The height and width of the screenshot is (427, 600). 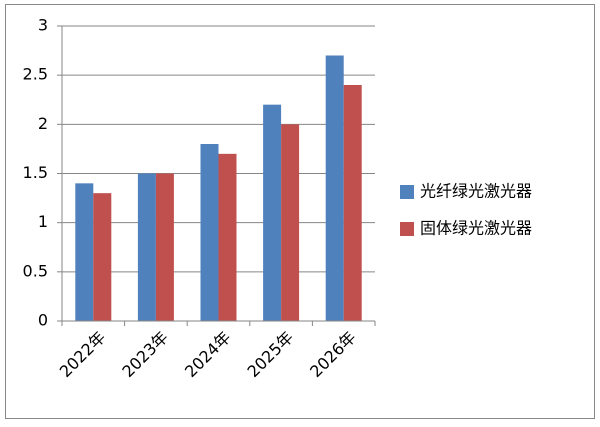 What do you see at coordinates (43, 320) in the screenshot?
I see `y-tick-label: 0` at bounding box center [43, 320].